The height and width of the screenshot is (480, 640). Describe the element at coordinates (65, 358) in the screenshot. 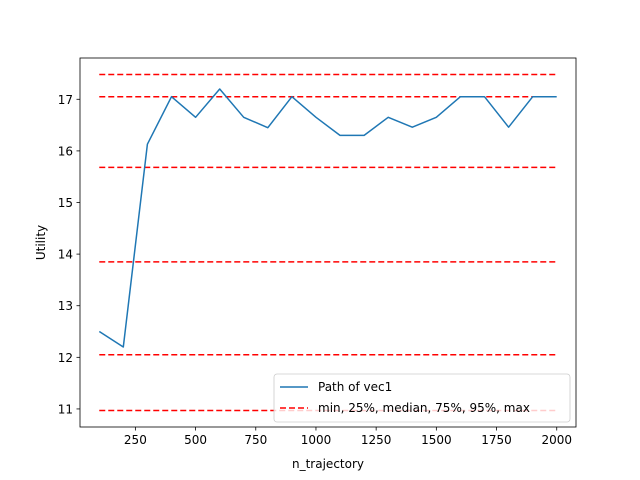

I see `y-tick-label: 12` at that location.